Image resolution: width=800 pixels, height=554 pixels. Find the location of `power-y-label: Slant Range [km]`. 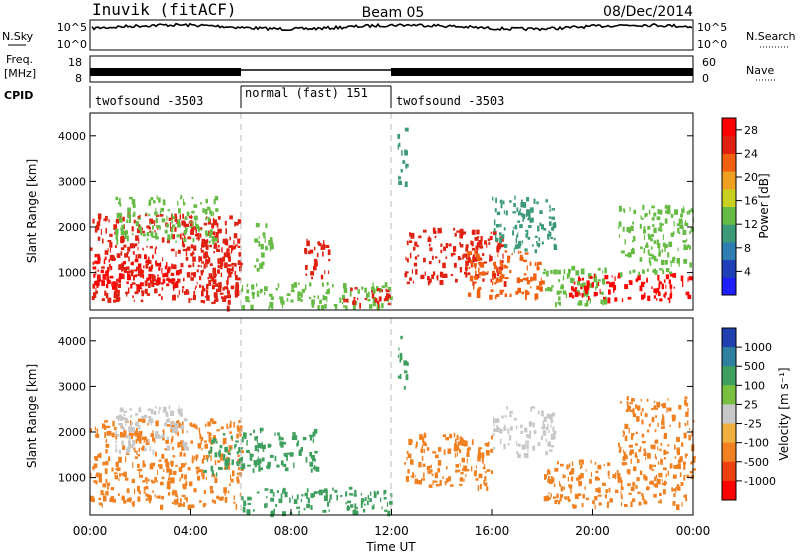

power-y-label: Slant Range [km] is located at coordinates (32, 211).